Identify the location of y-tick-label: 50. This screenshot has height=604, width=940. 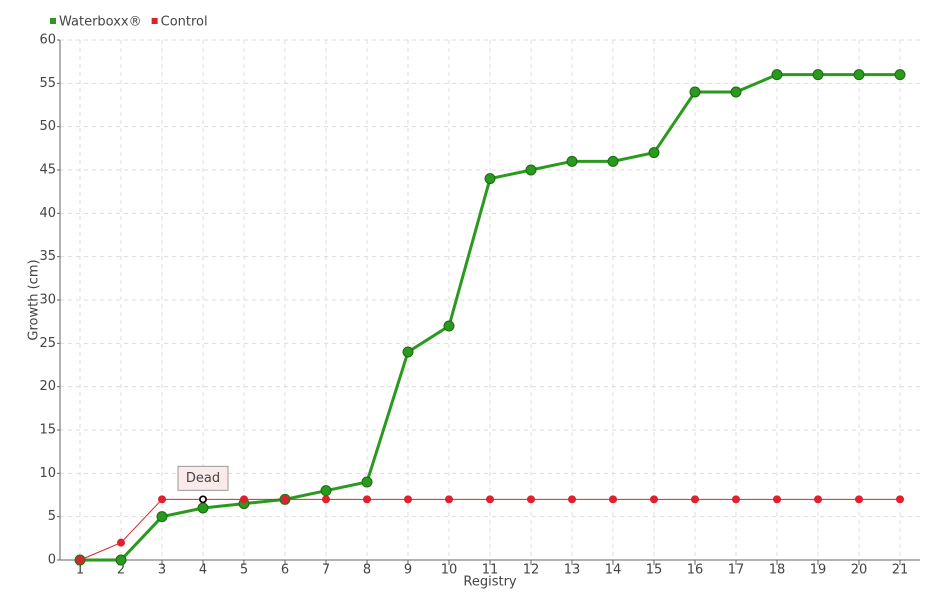
(47, 126).